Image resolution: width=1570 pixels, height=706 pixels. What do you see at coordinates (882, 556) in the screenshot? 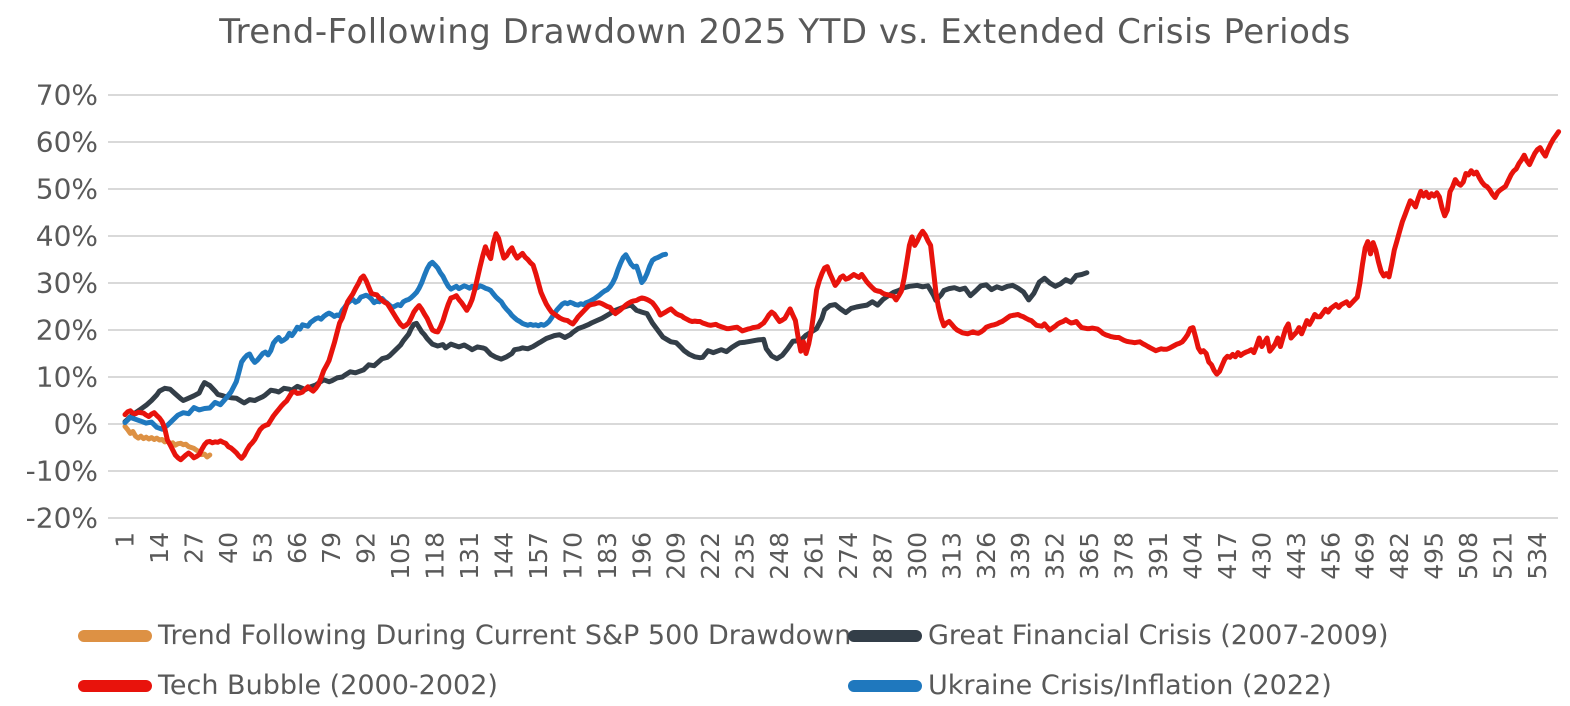
I see `x-tick-label: 287` at bounding box center [882, 556].